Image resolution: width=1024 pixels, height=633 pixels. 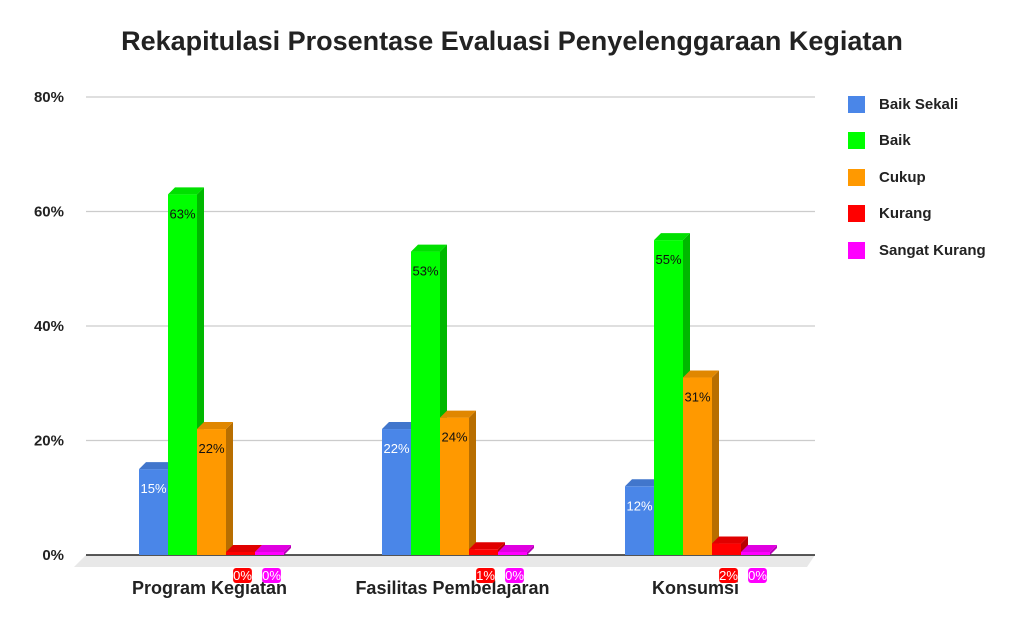 What do you see at coordinates (182, 213) in the screenshot?
I see `data-label: 63%` at bounding box center [182, 213].